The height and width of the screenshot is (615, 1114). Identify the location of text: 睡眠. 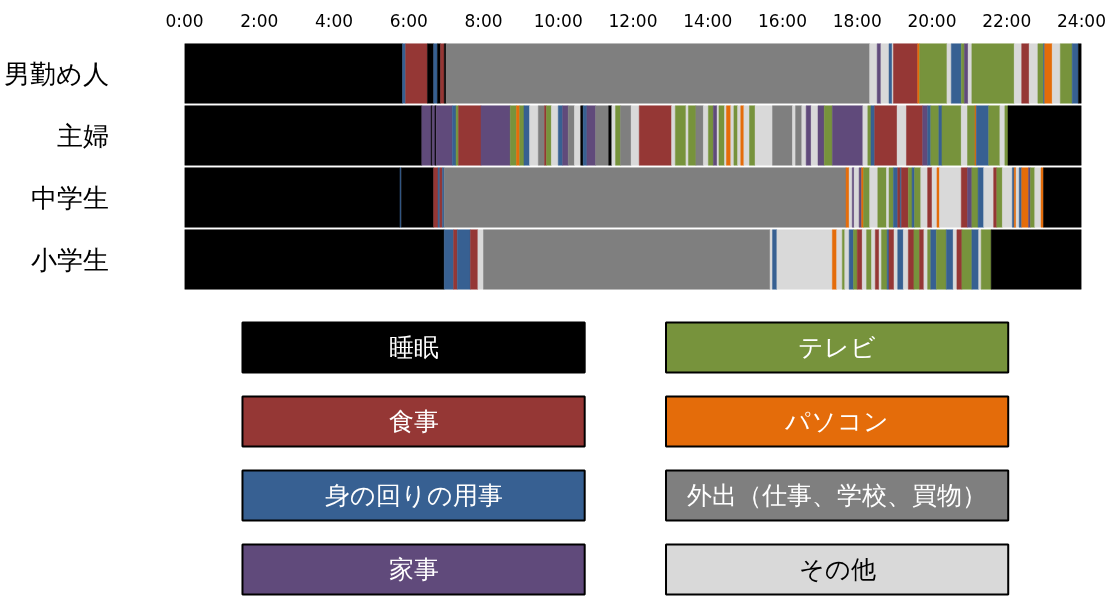
(413, 347).